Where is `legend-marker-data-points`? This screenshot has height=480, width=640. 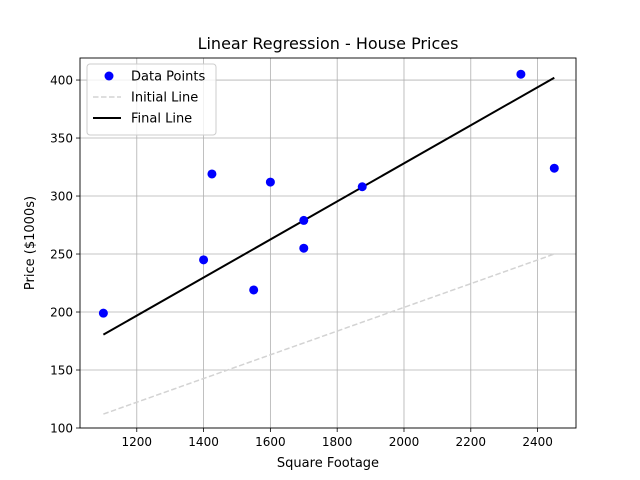 legend-marker-data-points is located at coordinates (109, 76).